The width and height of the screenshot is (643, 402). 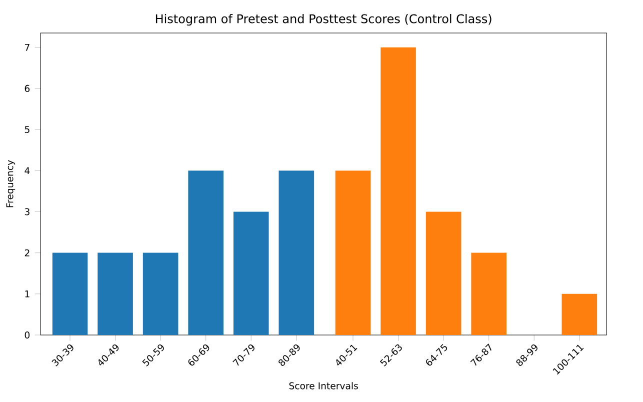 What do you see at coordinates (27, 252) in the screenshot?
I see `y-tick-label: 2` at bounding box center [27, 252].